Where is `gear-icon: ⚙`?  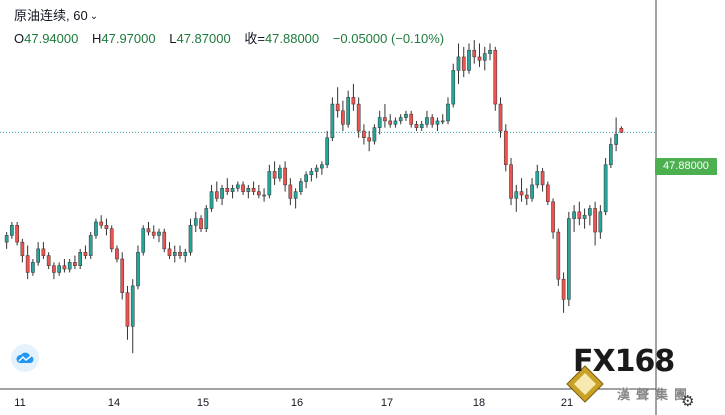
gear-icon: ⚙ is located at coordinates (688, 401).